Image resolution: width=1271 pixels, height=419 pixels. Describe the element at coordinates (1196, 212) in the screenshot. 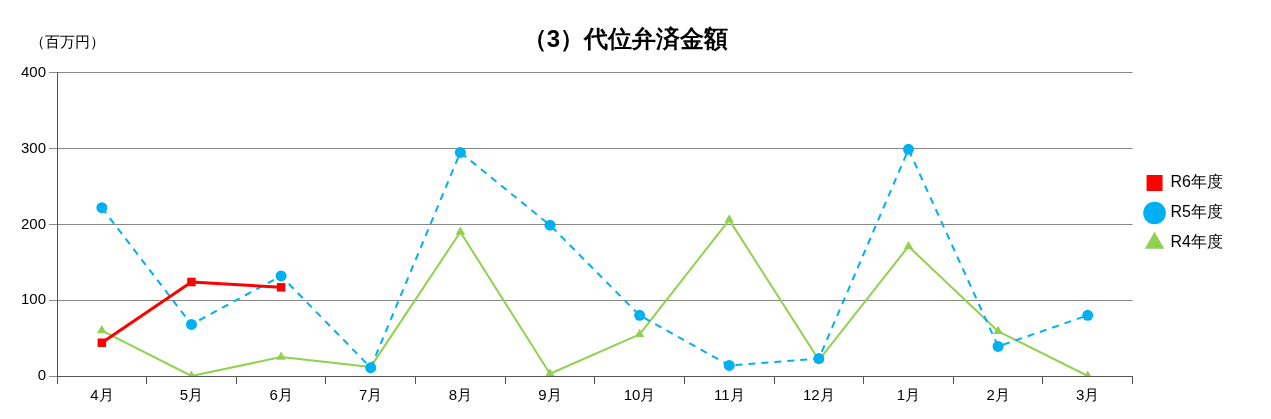

I see `legend-label: R5年度` at that location.